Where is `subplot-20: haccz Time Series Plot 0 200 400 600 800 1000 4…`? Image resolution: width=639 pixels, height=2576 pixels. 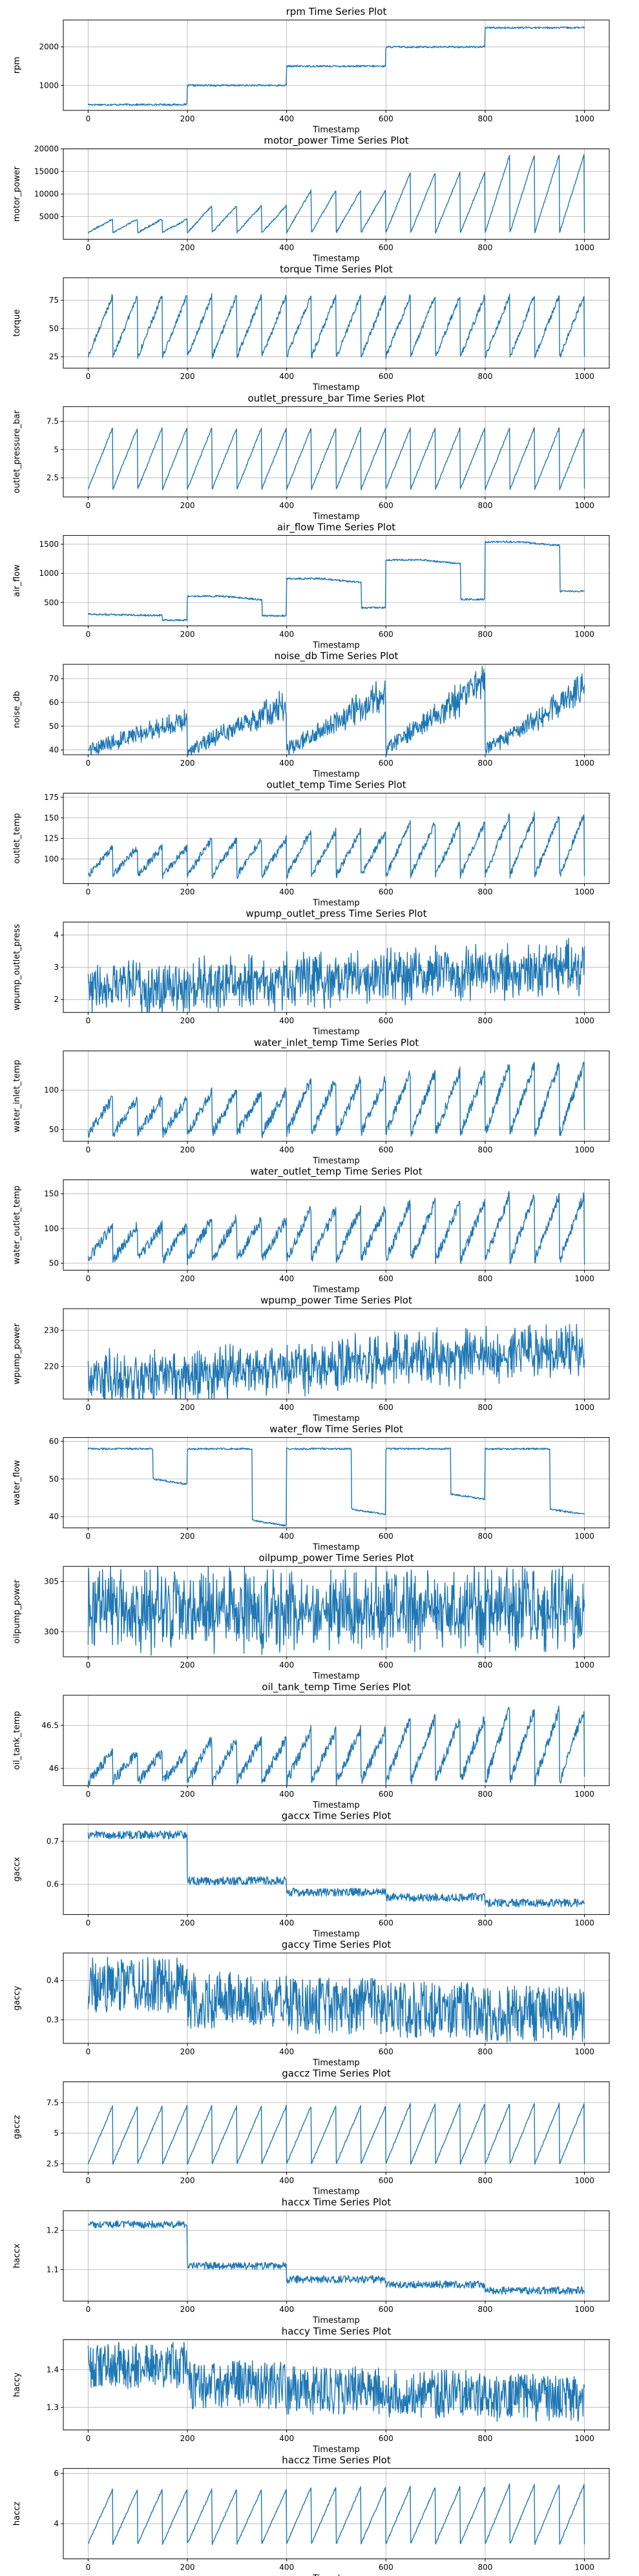 subplot-20: haccz Time Series Plot 0 200 400 600 800 1000 4… is located at coordinates (311, 2515).